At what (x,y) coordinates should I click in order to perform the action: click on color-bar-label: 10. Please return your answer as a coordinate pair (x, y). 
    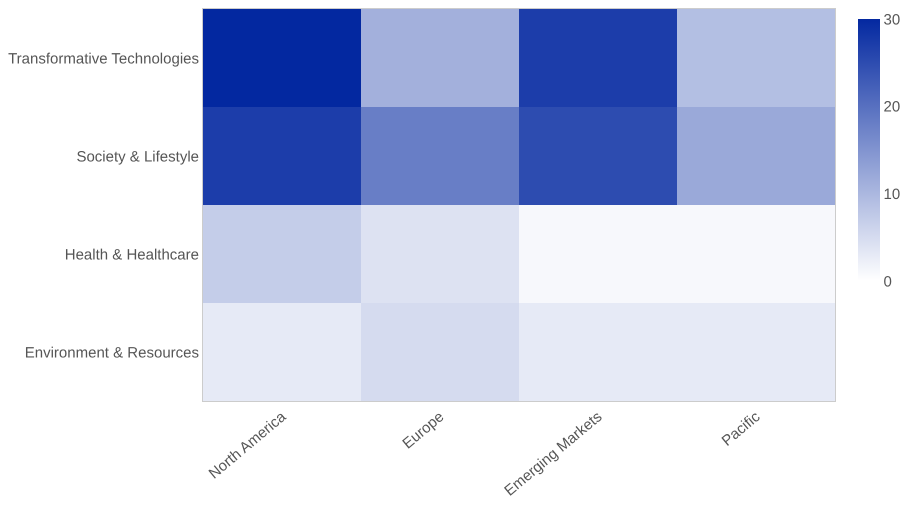
    Looking at the image, I should click on (892, 194).